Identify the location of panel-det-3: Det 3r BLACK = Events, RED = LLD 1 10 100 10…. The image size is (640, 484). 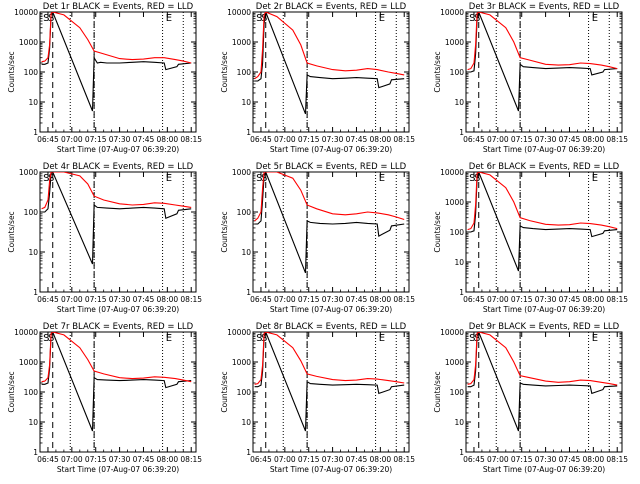
(530, 78).